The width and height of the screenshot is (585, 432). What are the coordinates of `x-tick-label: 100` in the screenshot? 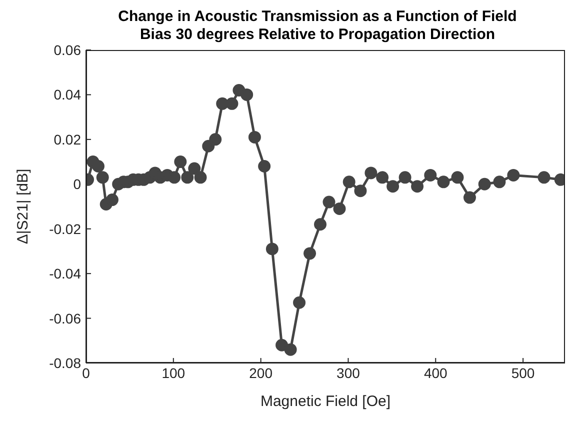 It's located at (174, 372).